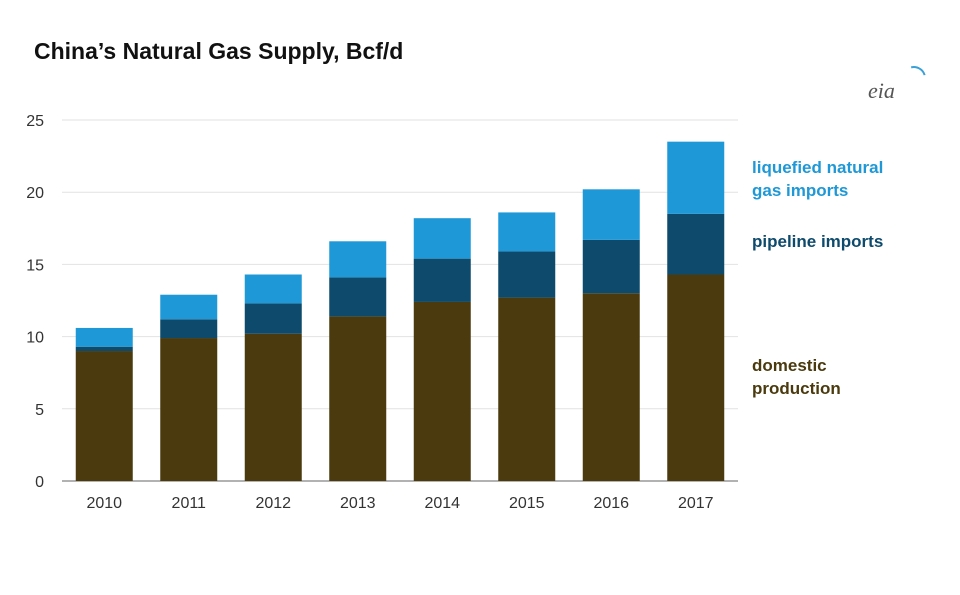 This screenshot has width=960, height=595. Describe the element at coordinates (881, 90) in the screenshot. I see `eia-logo: eia` at that location.